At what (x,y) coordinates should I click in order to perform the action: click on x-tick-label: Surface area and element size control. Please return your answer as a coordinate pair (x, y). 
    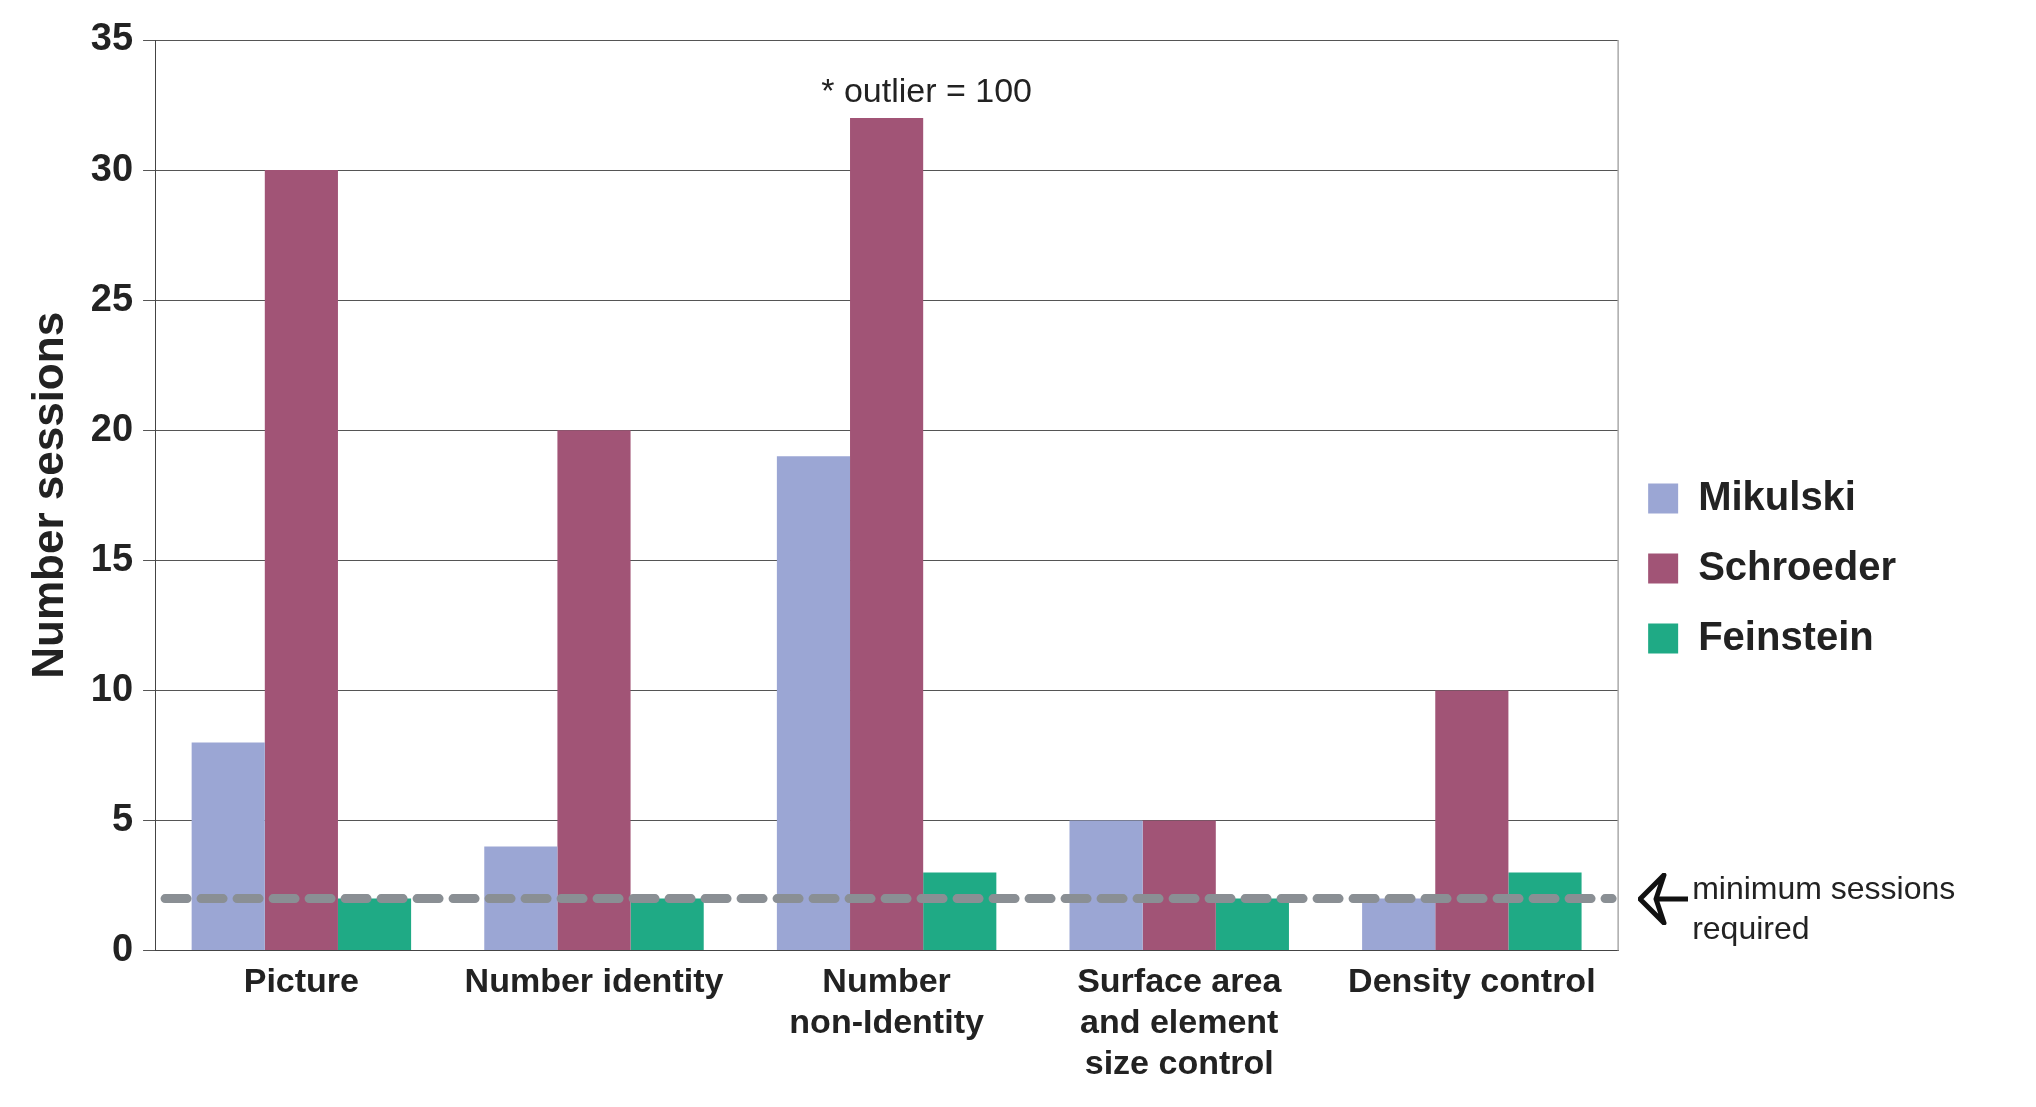
    Looking at the image, I should click on (1180, 1021).